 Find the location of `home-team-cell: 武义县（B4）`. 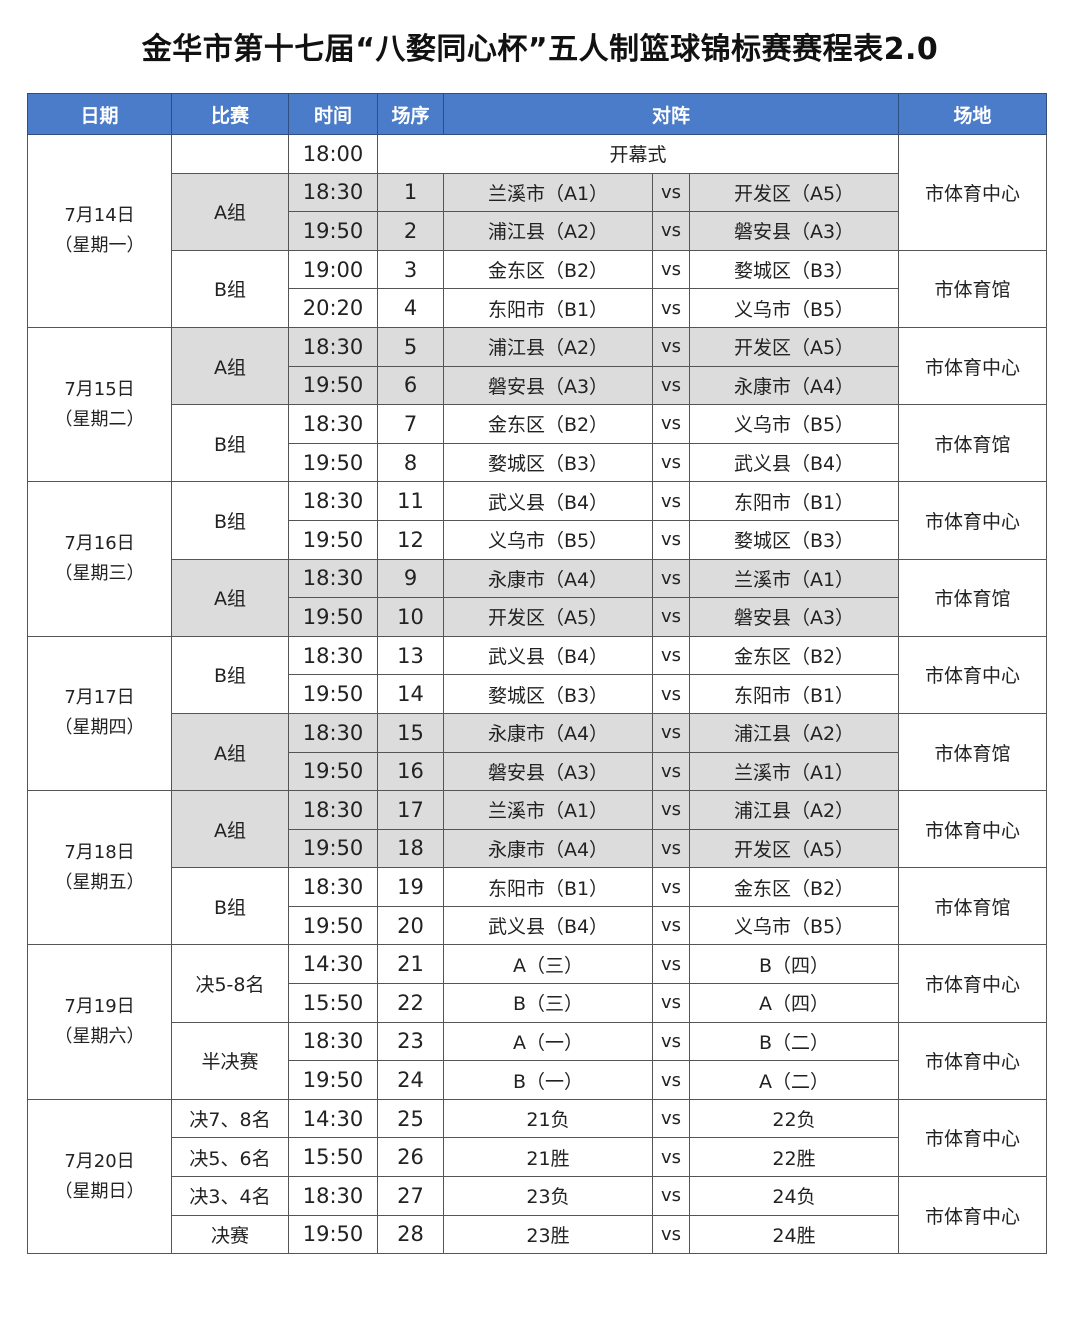

home-team-cell: 武义县（B4） is located at coordinates (548, 925).